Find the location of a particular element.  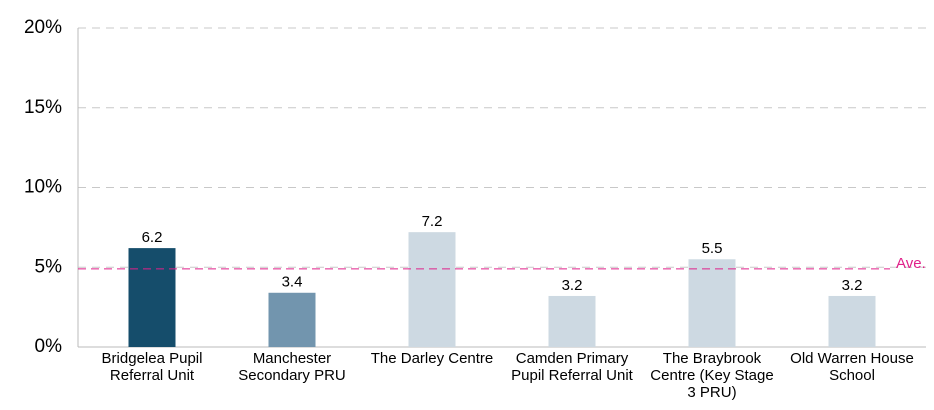

y-tick-label: 15% is located at coordinates (43, 107).